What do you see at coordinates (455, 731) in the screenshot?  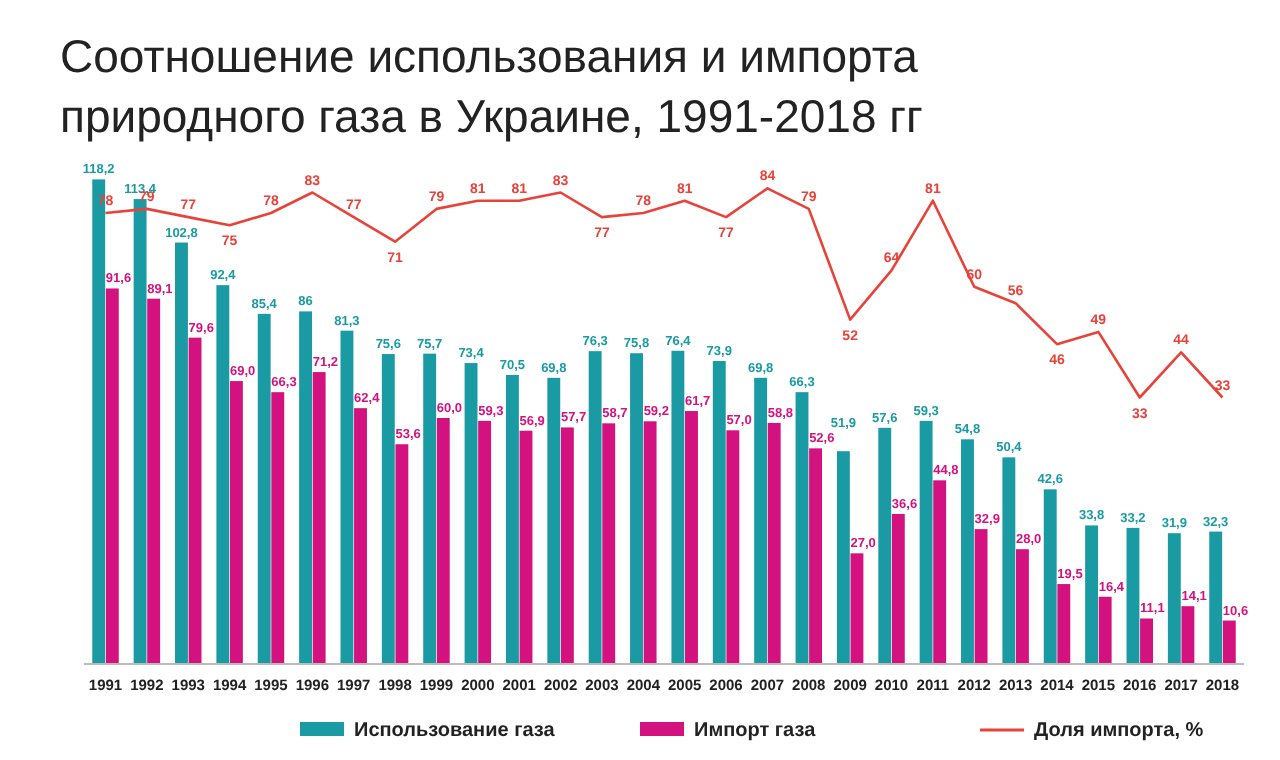 I see `legend-label: Использование газа` at bounding box center [455, 731].